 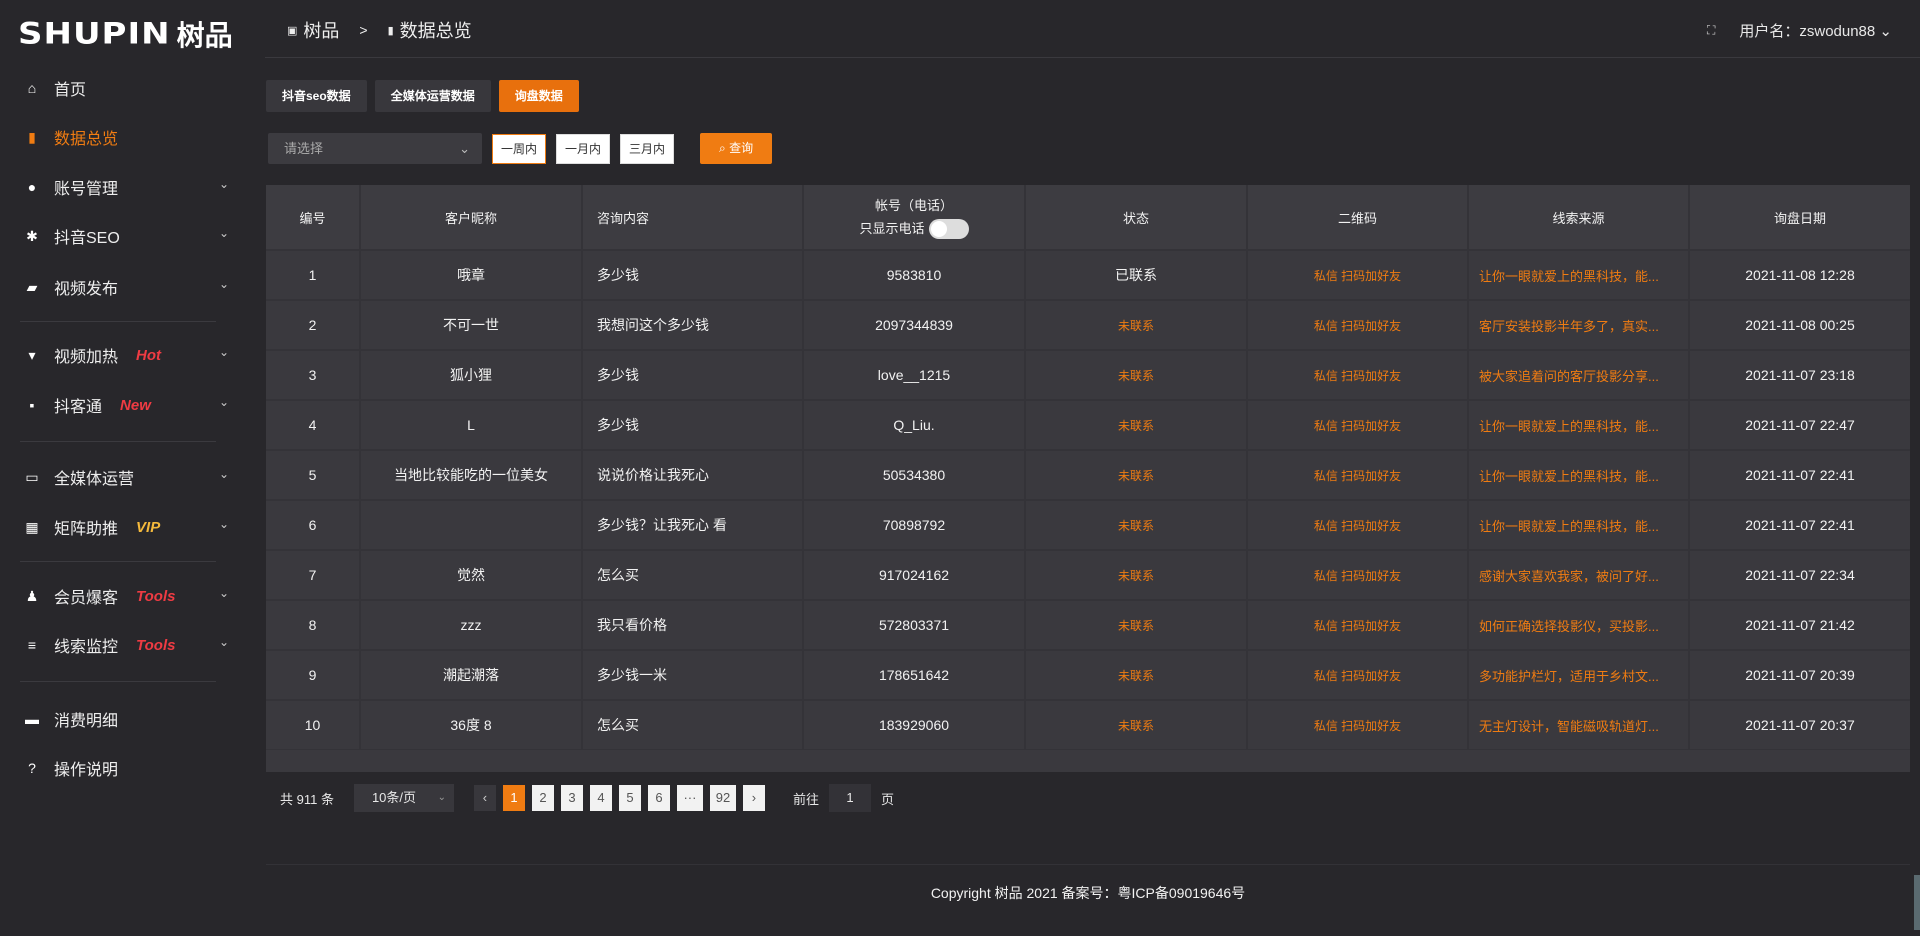 What do you see at coordinates (887, 799) in the screenshot?
I see `page-unit: 页` at bounding box center [887, 799].